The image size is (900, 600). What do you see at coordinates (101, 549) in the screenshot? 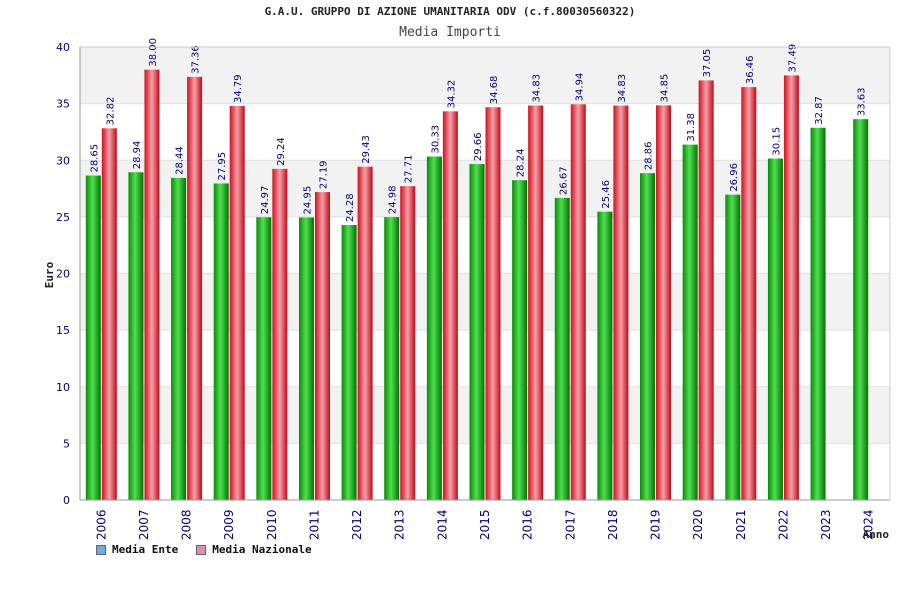
I see `legend-swatch-media-ente` at bounding box center [101, 549].